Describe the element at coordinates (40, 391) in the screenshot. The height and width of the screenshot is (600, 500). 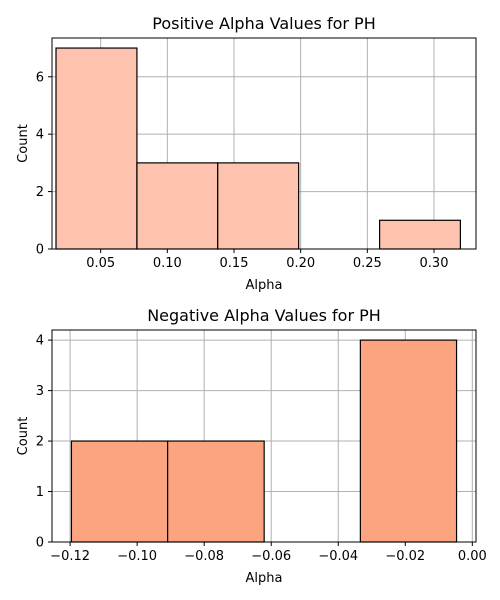
I see `y-tick-label: 3` at that location.